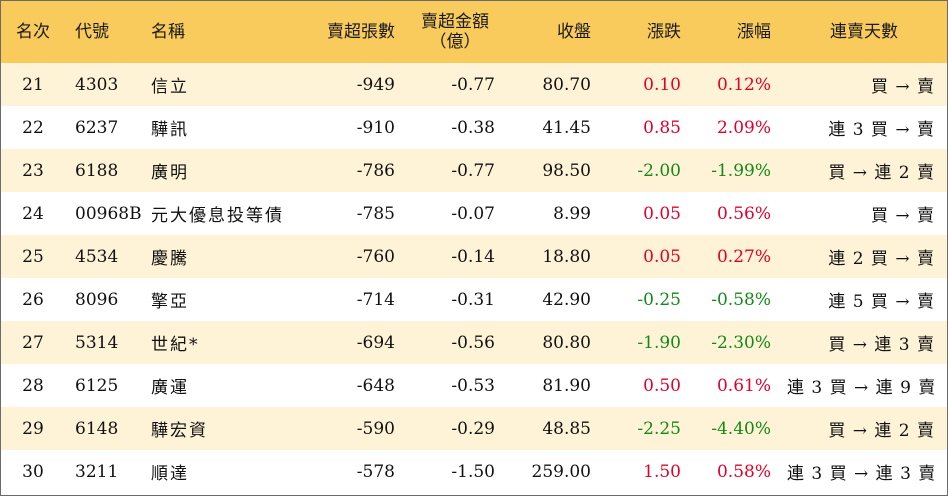  I want to click on change-pct-cell: -4.40%, so click(741, 428).